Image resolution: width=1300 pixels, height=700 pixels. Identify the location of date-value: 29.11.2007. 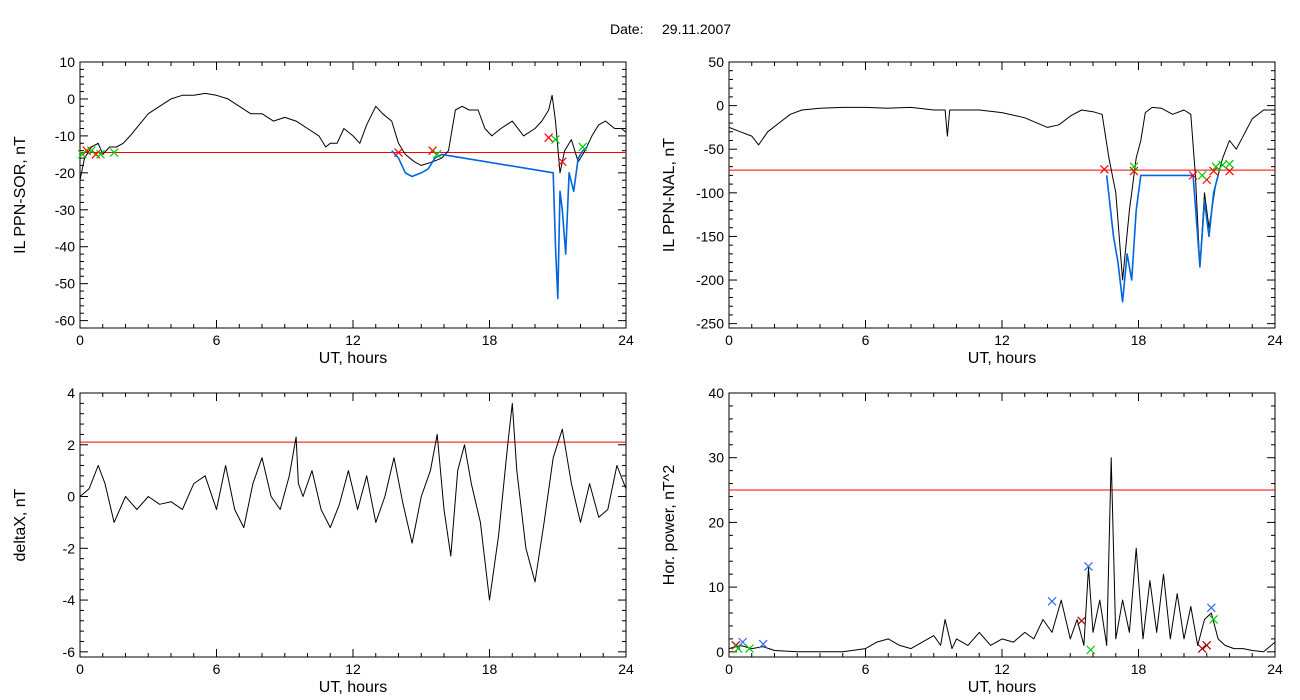
(696, 29).